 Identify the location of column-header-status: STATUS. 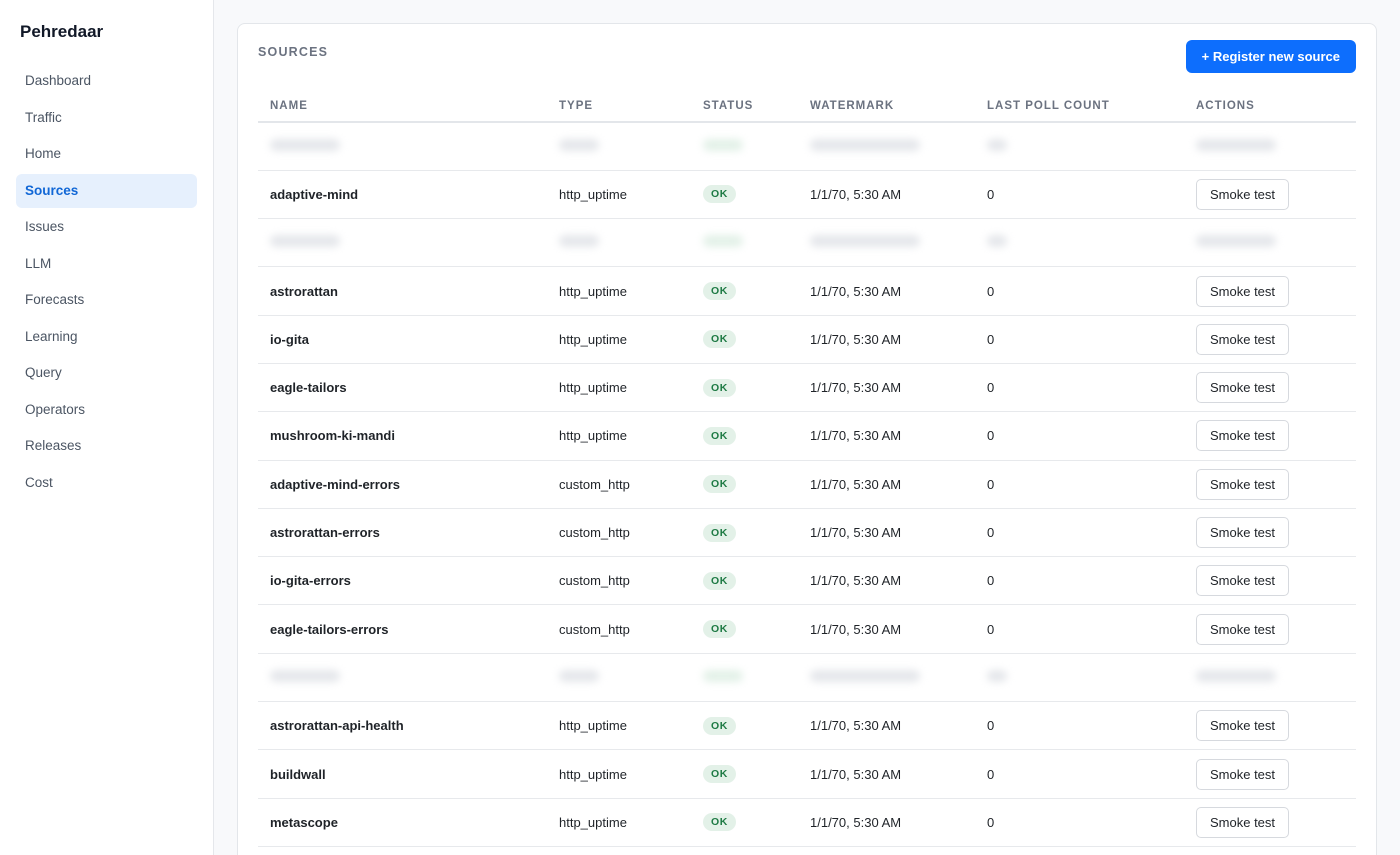
(744, 106).